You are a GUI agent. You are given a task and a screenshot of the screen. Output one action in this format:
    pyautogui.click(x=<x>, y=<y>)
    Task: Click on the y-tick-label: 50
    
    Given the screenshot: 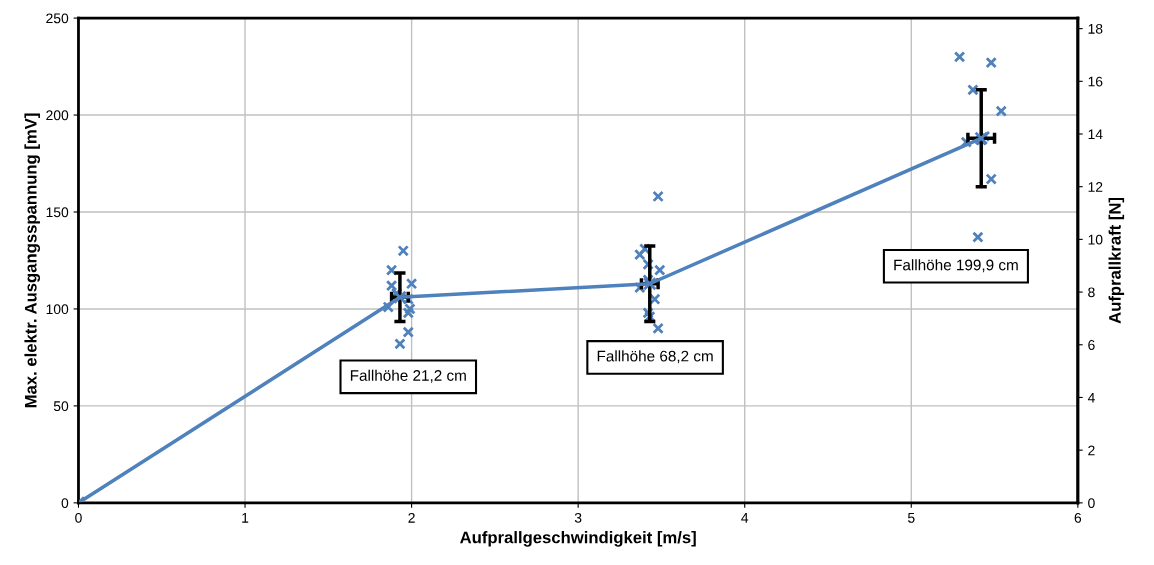 What is the action you would take?
    pyautogui.click(x=61, y=406)
    